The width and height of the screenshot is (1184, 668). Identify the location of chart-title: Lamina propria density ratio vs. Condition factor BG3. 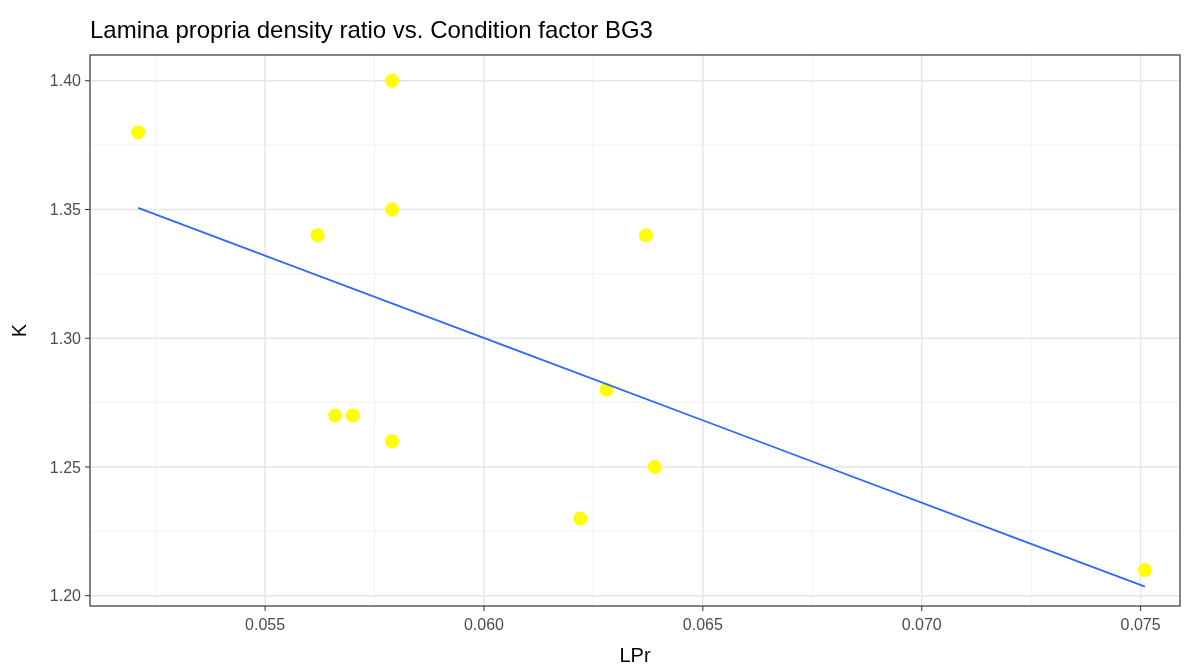
(371, 29).